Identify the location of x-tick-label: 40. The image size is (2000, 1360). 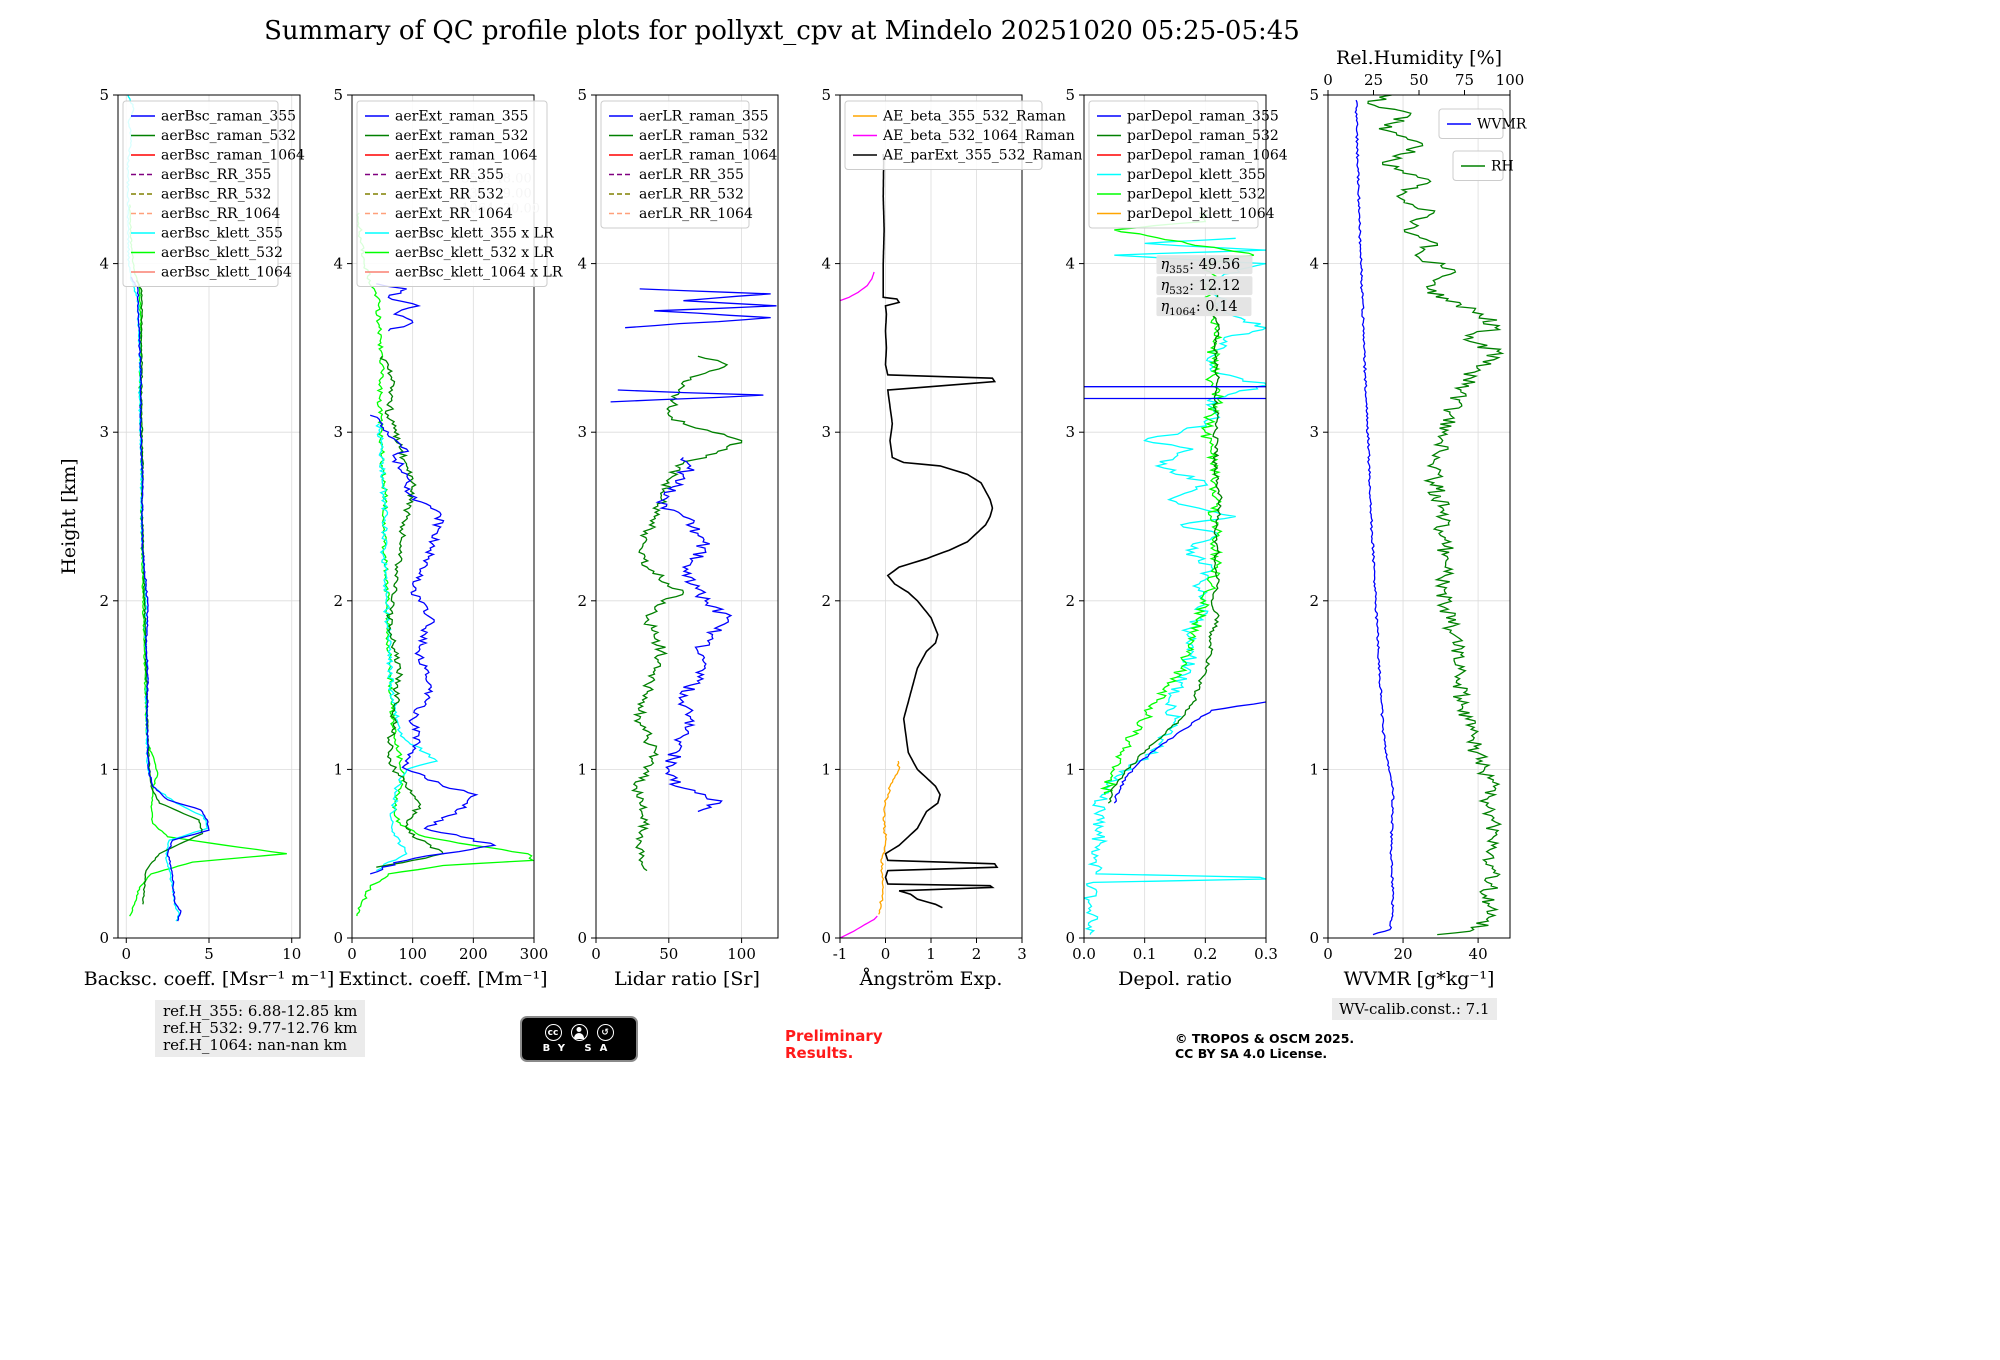
(1478, 954).